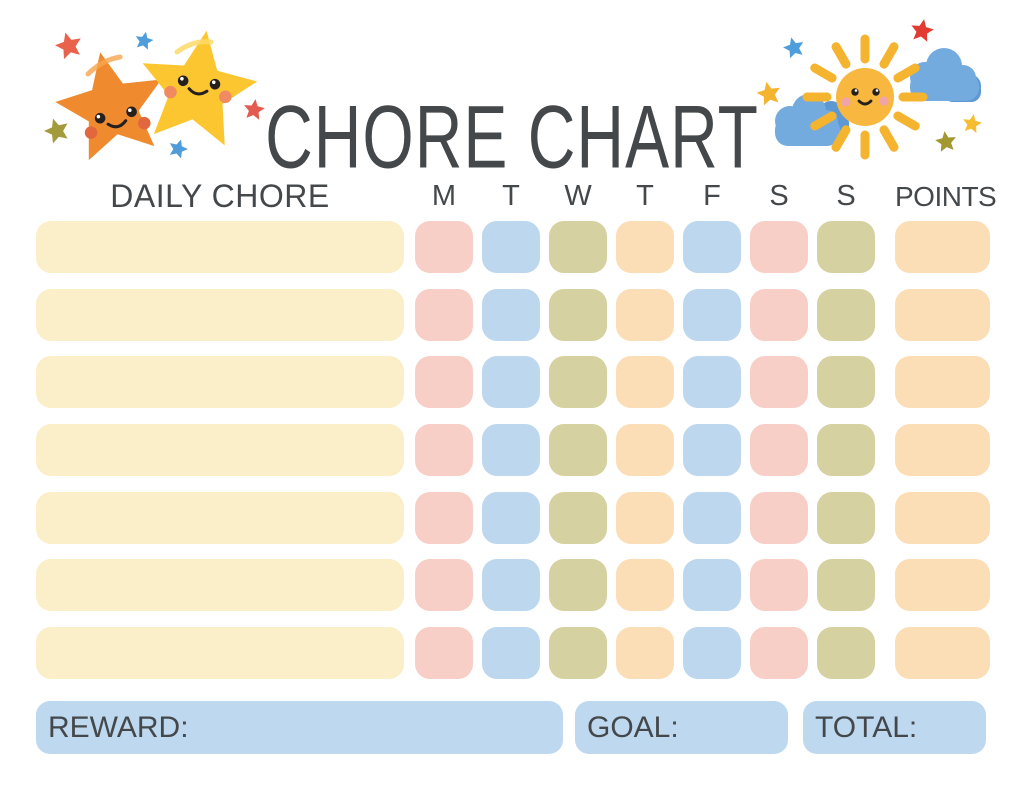  What do you see at coordinates (299, 727) in the screenshot?
I see `reward-box: REWARD:` at bounding box center [299, 727].